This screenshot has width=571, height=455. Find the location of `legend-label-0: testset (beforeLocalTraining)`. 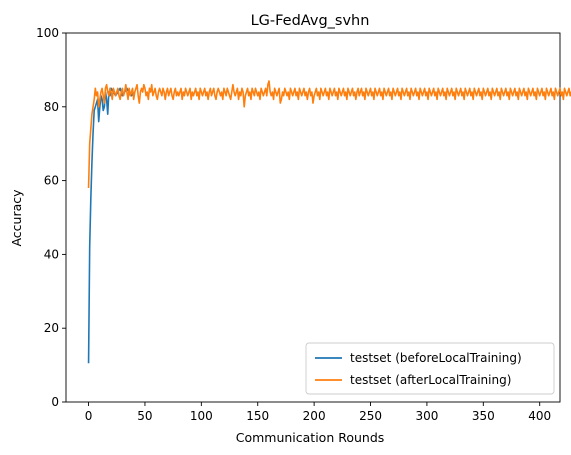

legend-label-0: testset (beforeLocalTraining) is located at coordinates (436, 358).